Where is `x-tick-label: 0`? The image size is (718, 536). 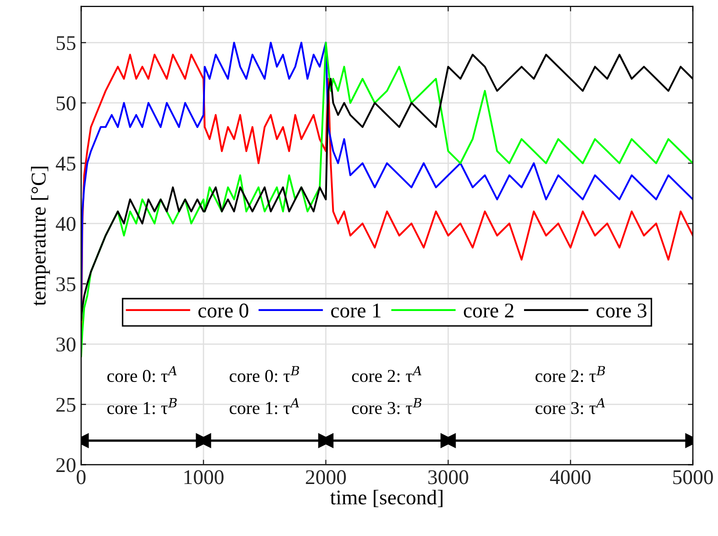
x-tick-label: 0 is located at coordinates (81, 477).